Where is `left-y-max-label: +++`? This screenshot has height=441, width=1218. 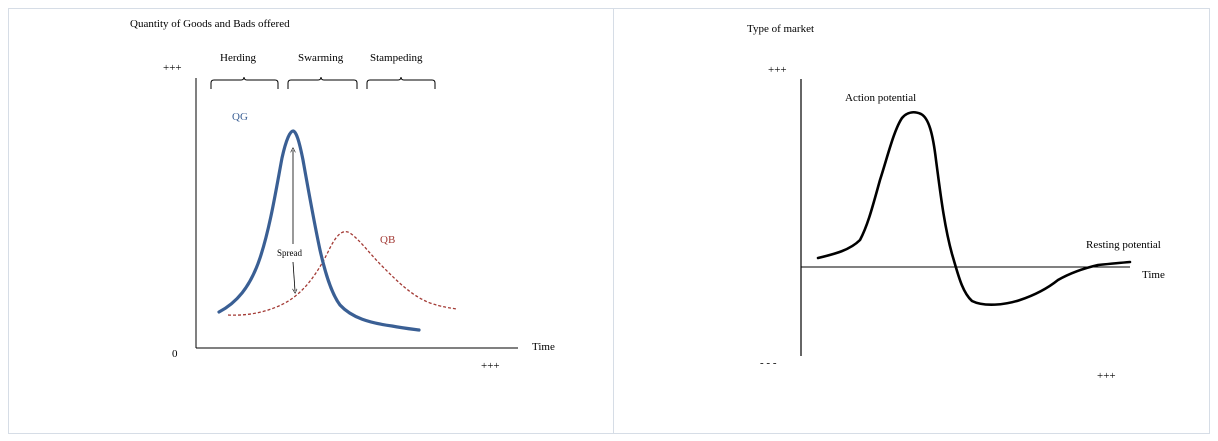 left-y-max-label: +++ is located at coordinates (172, 68).